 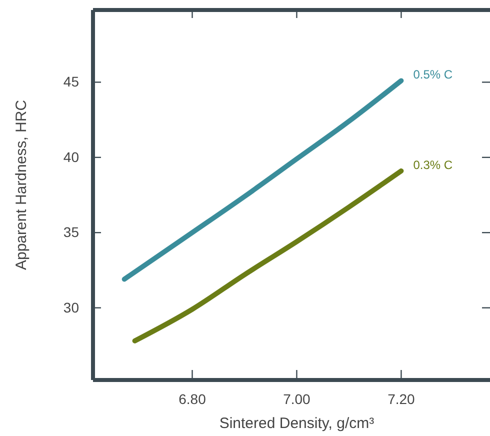 What do you see at coordinates (433, 75) in the screenshot?
I see `series-label: 0.5% C` at bounding box center [433, 75].